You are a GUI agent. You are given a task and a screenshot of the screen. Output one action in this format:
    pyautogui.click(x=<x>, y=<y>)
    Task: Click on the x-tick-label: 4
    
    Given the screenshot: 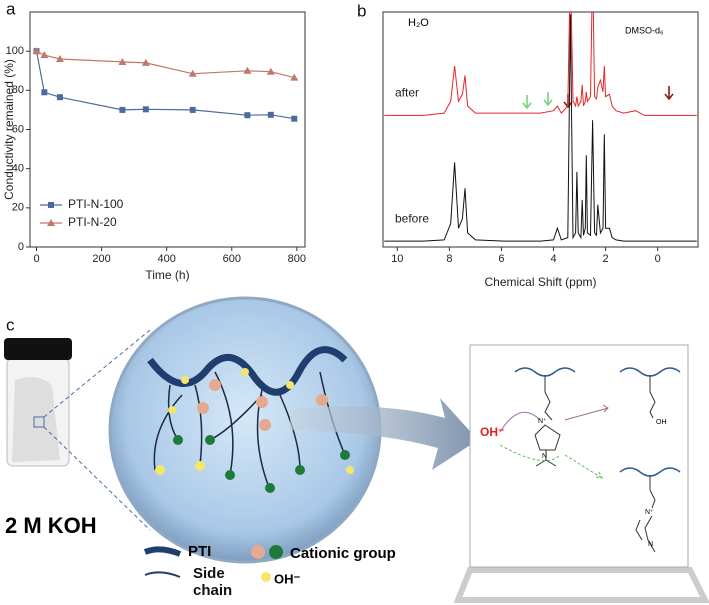 What is the action you would take?
    pyautogui.click(x=553, y=259)
    